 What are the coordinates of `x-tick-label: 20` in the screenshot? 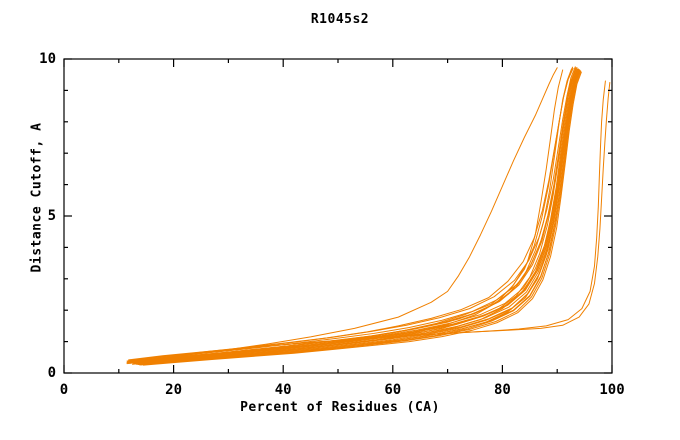 It's located at (174, 390).